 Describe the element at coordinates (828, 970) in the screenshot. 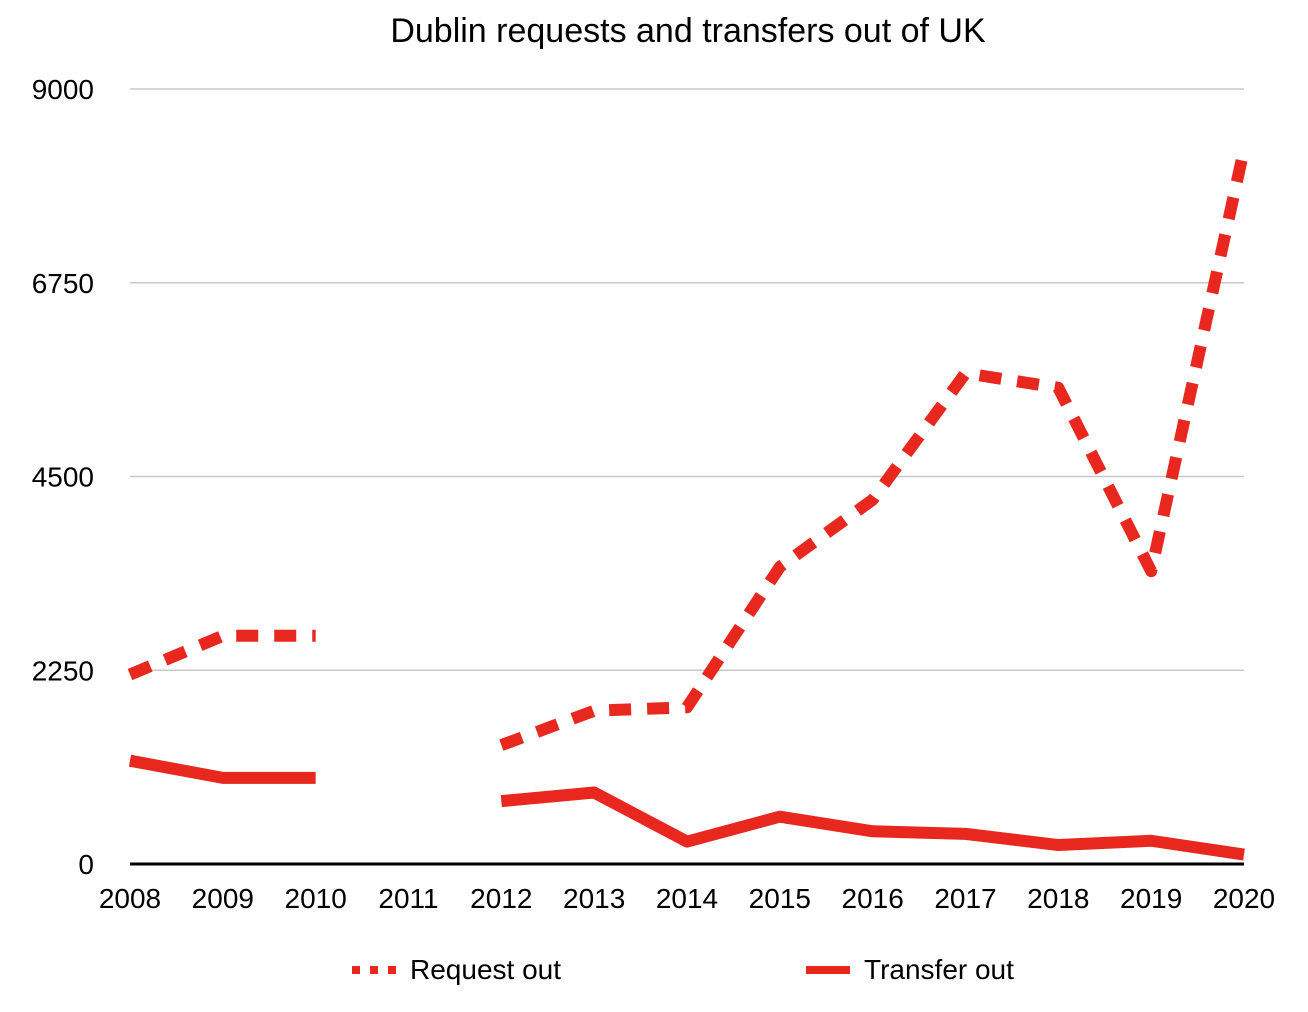

I see `legend-swatch-solid` at that location.